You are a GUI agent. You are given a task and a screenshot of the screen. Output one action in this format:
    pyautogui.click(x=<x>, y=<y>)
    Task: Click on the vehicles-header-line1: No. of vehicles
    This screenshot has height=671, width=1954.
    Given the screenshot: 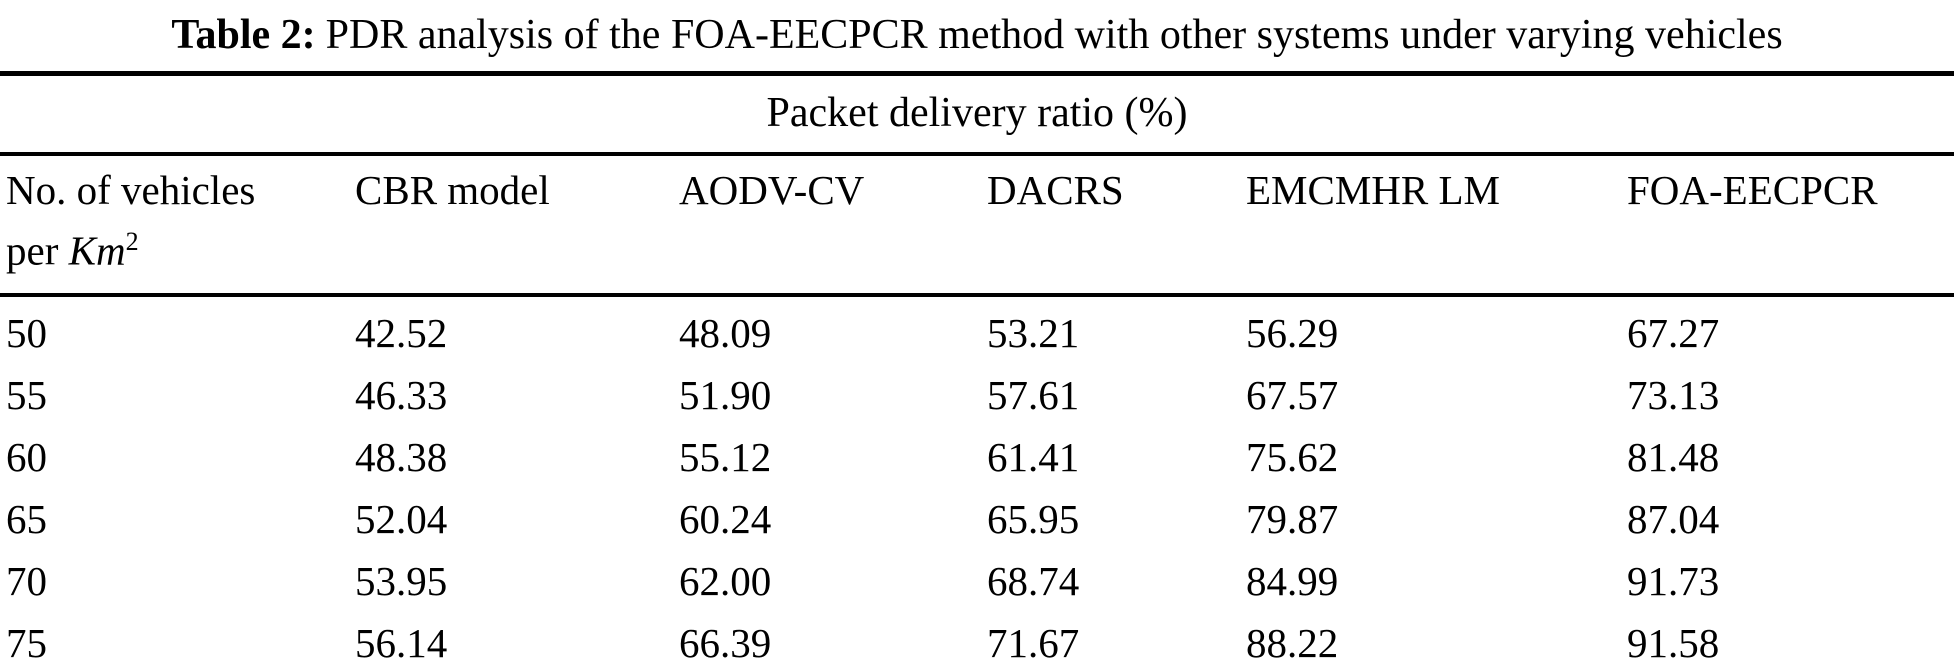 What is the action you would take?
    pyautogui.click(x=131, y=190)
    